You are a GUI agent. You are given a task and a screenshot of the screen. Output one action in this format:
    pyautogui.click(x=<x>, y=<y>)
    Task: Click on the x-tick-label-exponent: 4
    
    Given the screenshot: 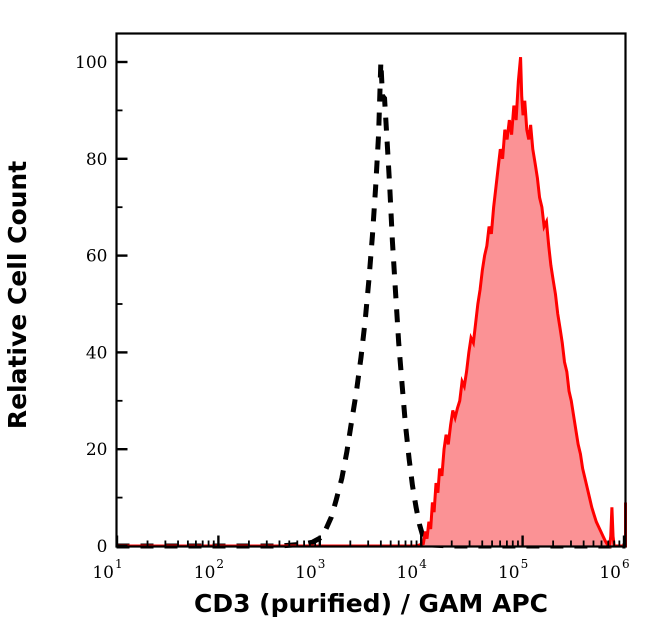 What is the action you would take?
    pyautogui.click(x=423, y=564)
    